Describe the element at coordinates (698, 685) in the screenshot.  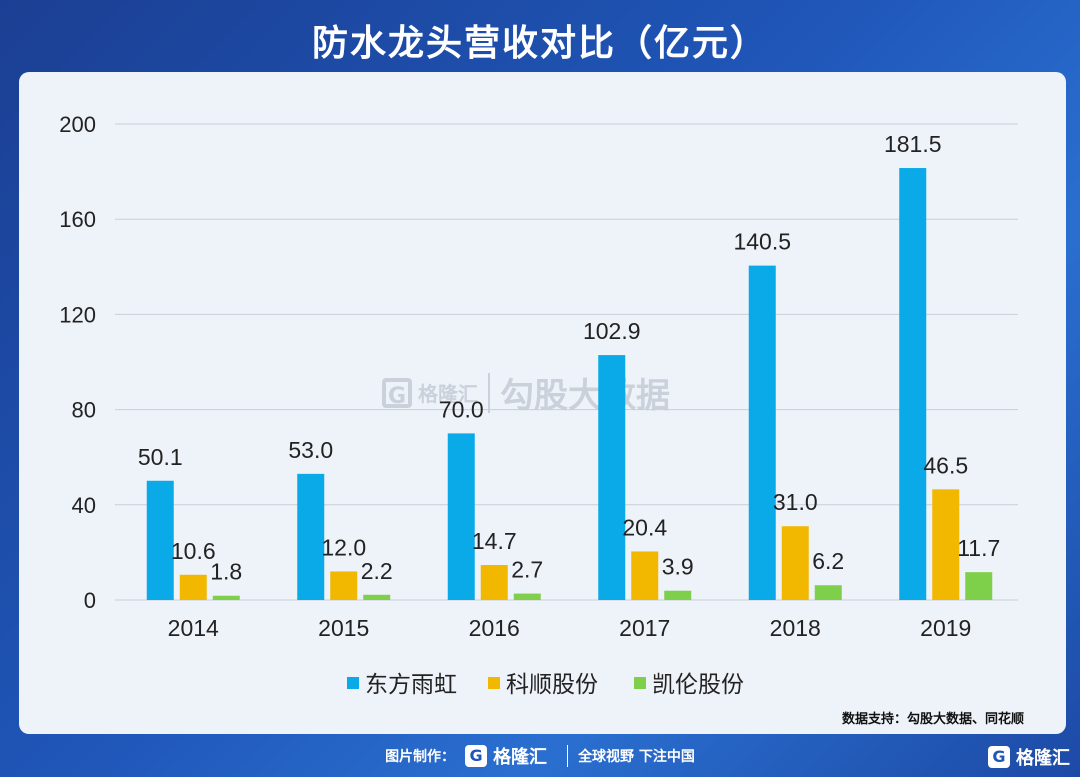
I see `legend-label-3: 凯伦股份` at that location.